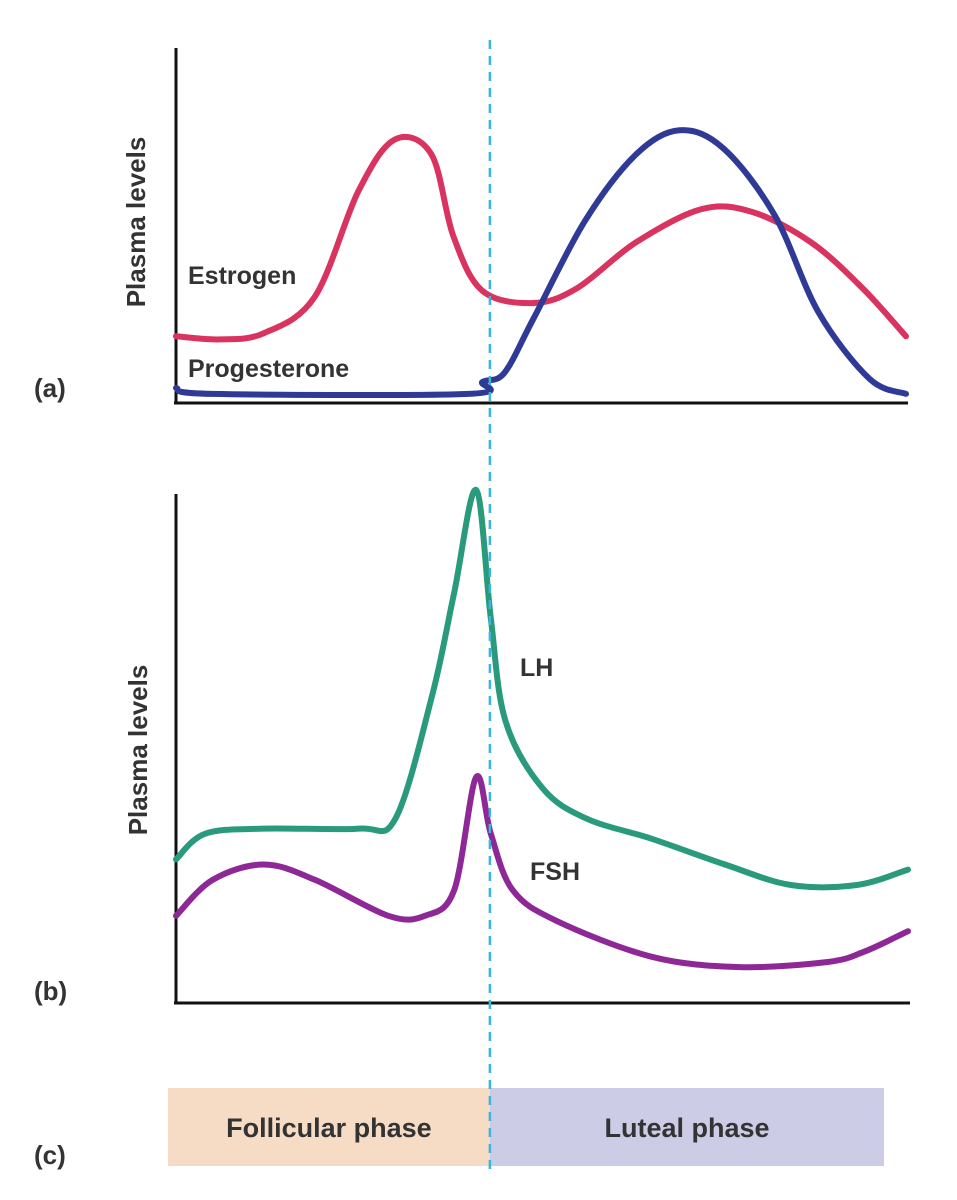  What do you see at coordinates (268, 369) in the screenshot?
I see `progesterone-label: Progesterone` at bounding box center [268, 369].